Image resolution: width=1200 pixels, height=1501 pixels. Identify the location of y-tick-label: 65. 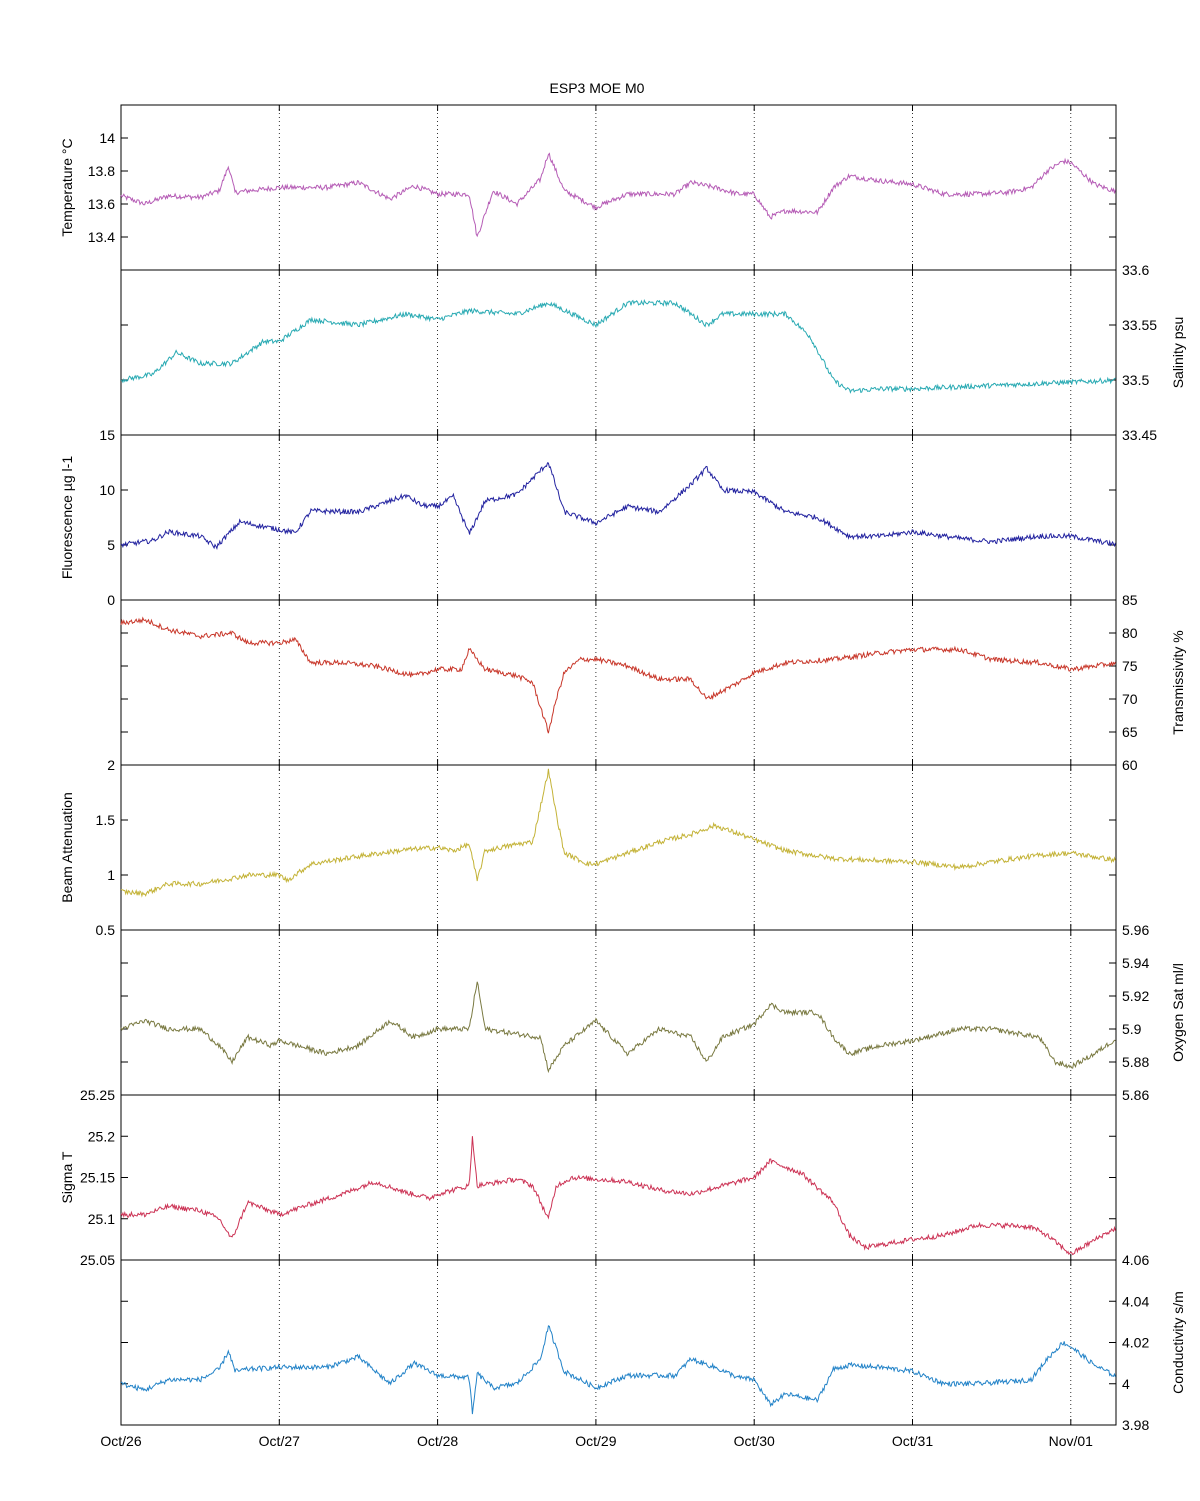
(1130, 732).